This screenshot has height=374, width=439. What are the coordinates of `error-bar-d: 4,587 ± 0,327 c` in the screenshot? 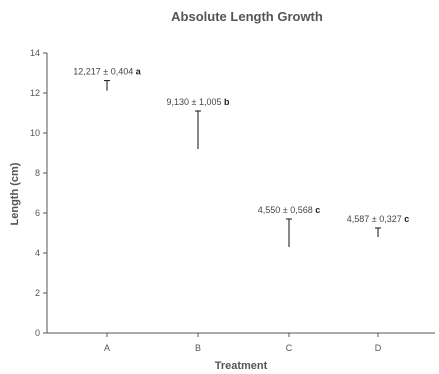 It's located at (378, 225).